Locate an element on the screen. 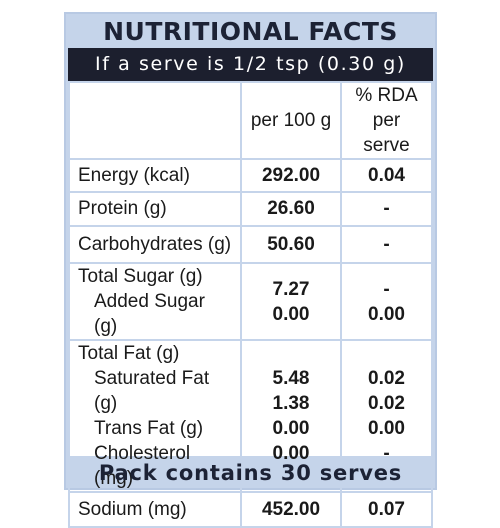 The image size is (500, 528). rda-value: 0.04 is located at coordinates (386, 175).